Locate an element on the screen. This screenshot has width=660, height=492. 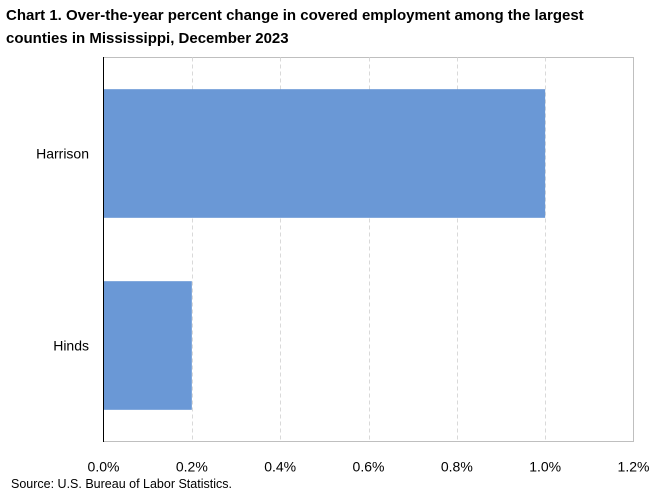
x-tick-label: 0.0% is located at coordinates (104, 467).